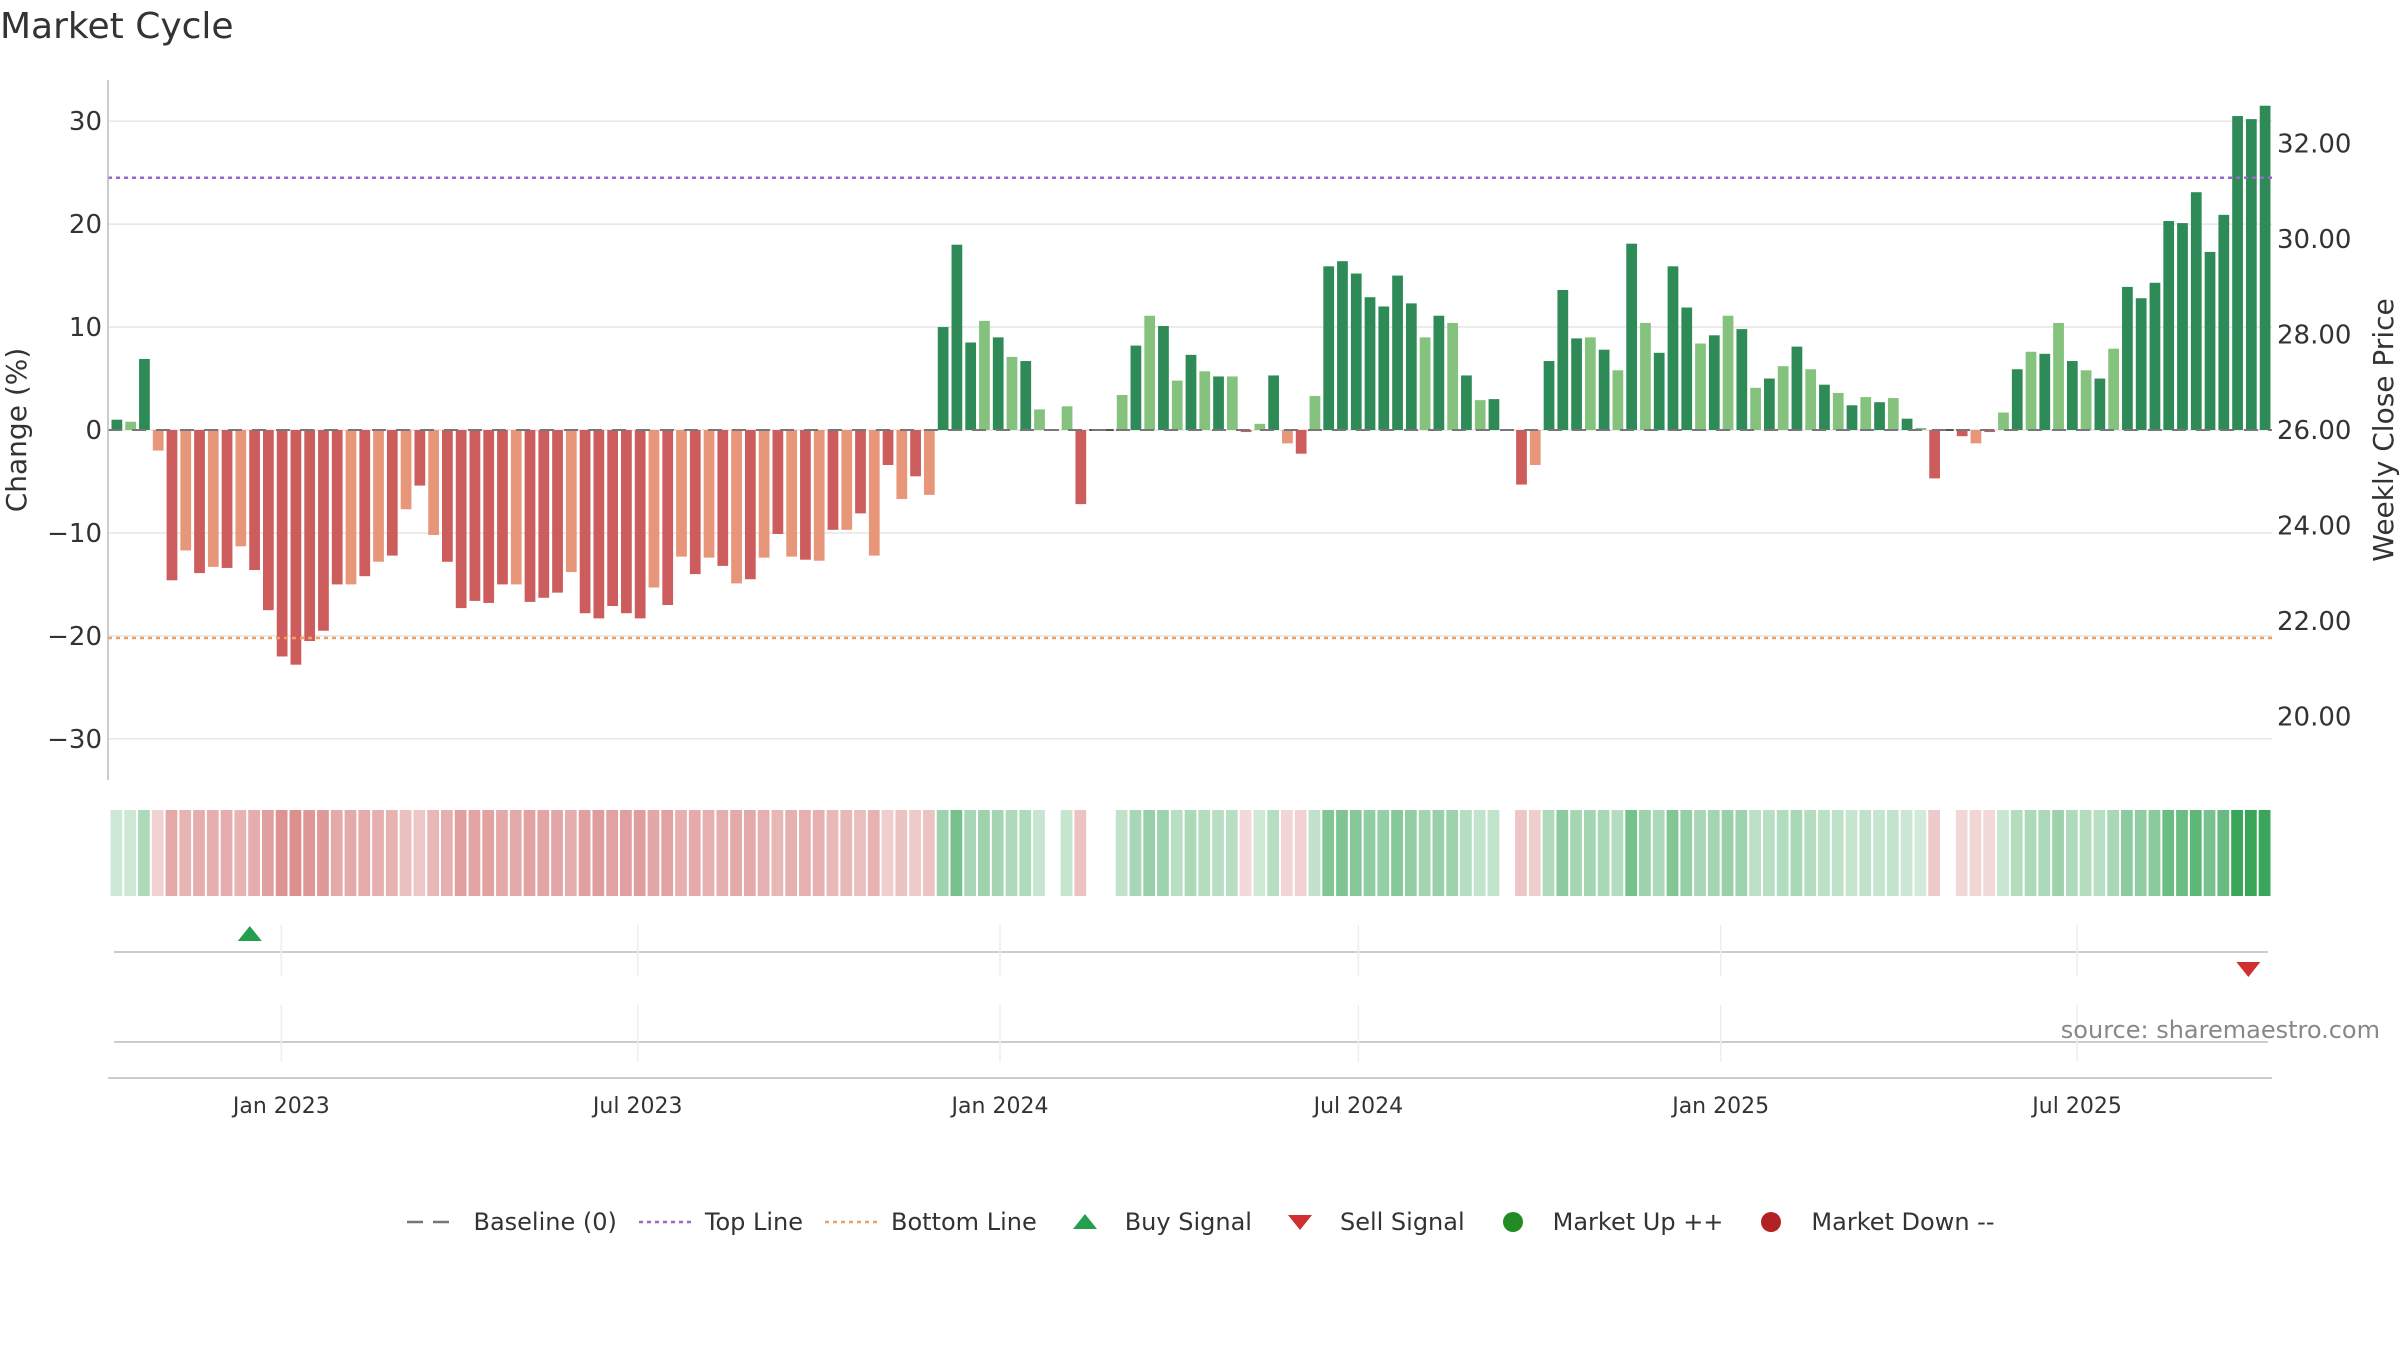 The image size is (2400, 1350). I want to click on circle-legend-icon, so click(1512, 1222).